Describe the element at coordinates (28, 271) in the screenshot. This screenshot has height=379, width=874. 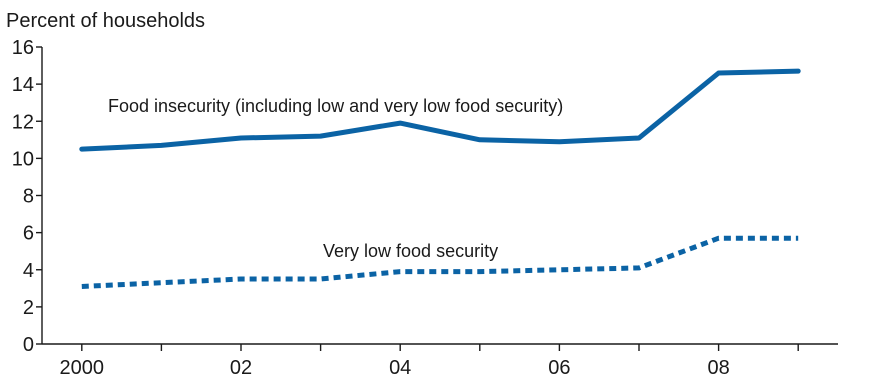
I see `y-tick-label: 4` at that location.